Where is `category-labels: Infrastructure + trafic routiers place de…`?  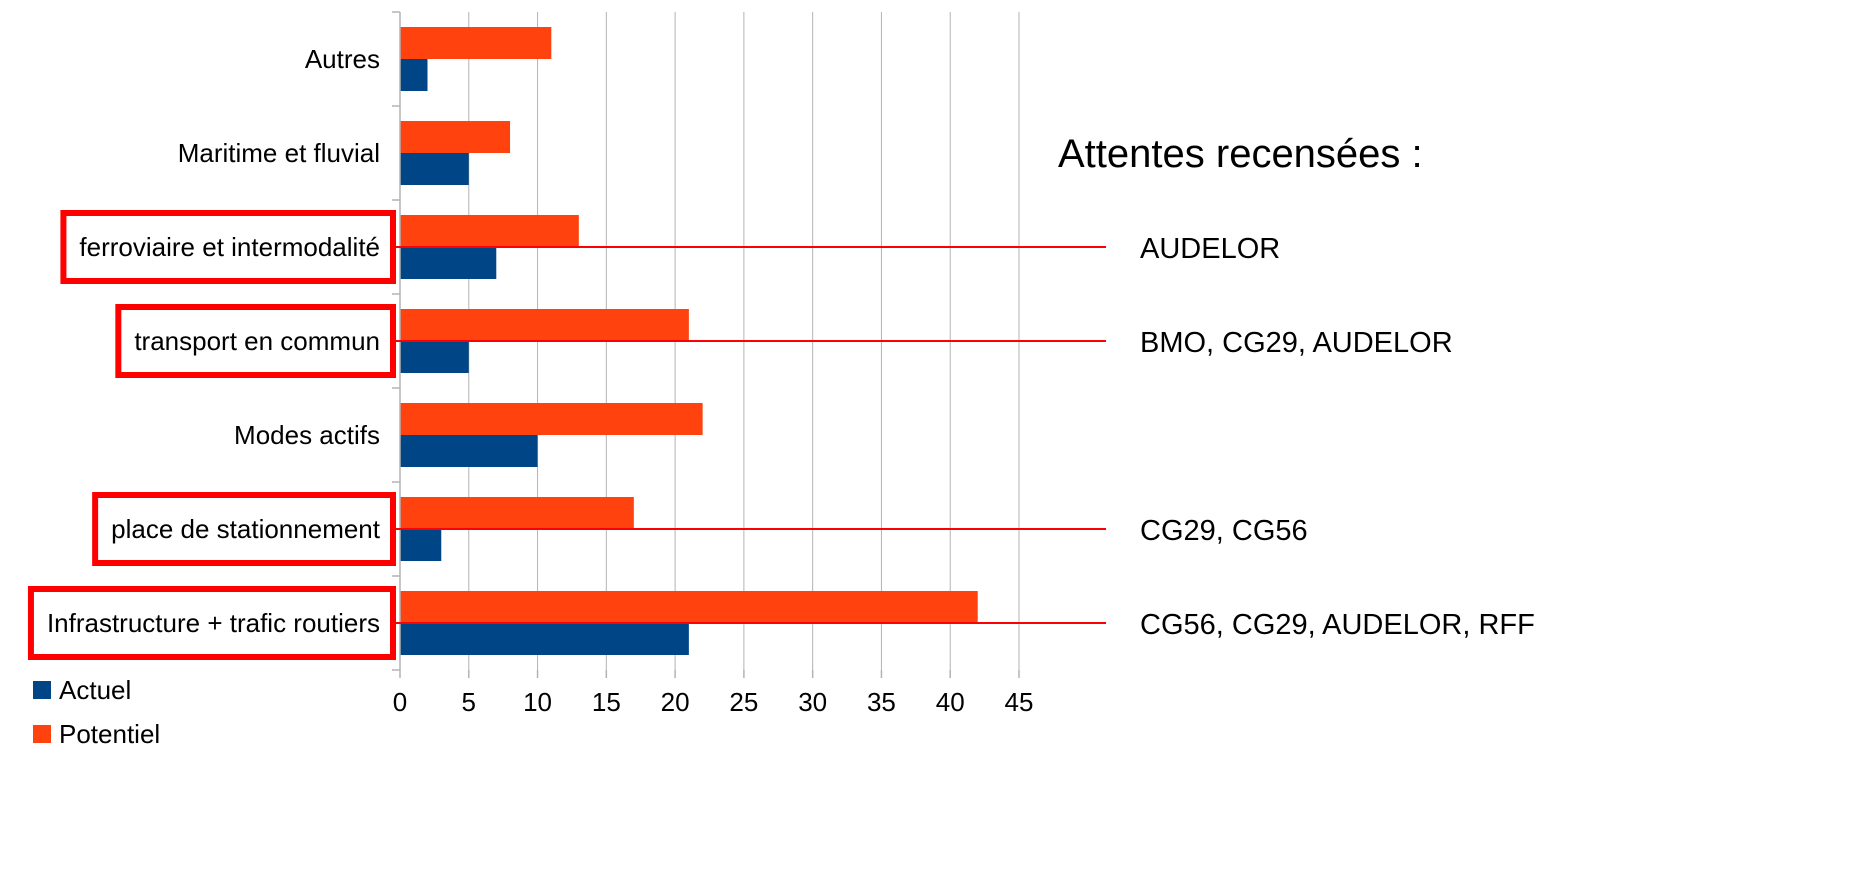
category-labels: Infrastructure + trafic routiers place de… is located at coordinates (211, 352).